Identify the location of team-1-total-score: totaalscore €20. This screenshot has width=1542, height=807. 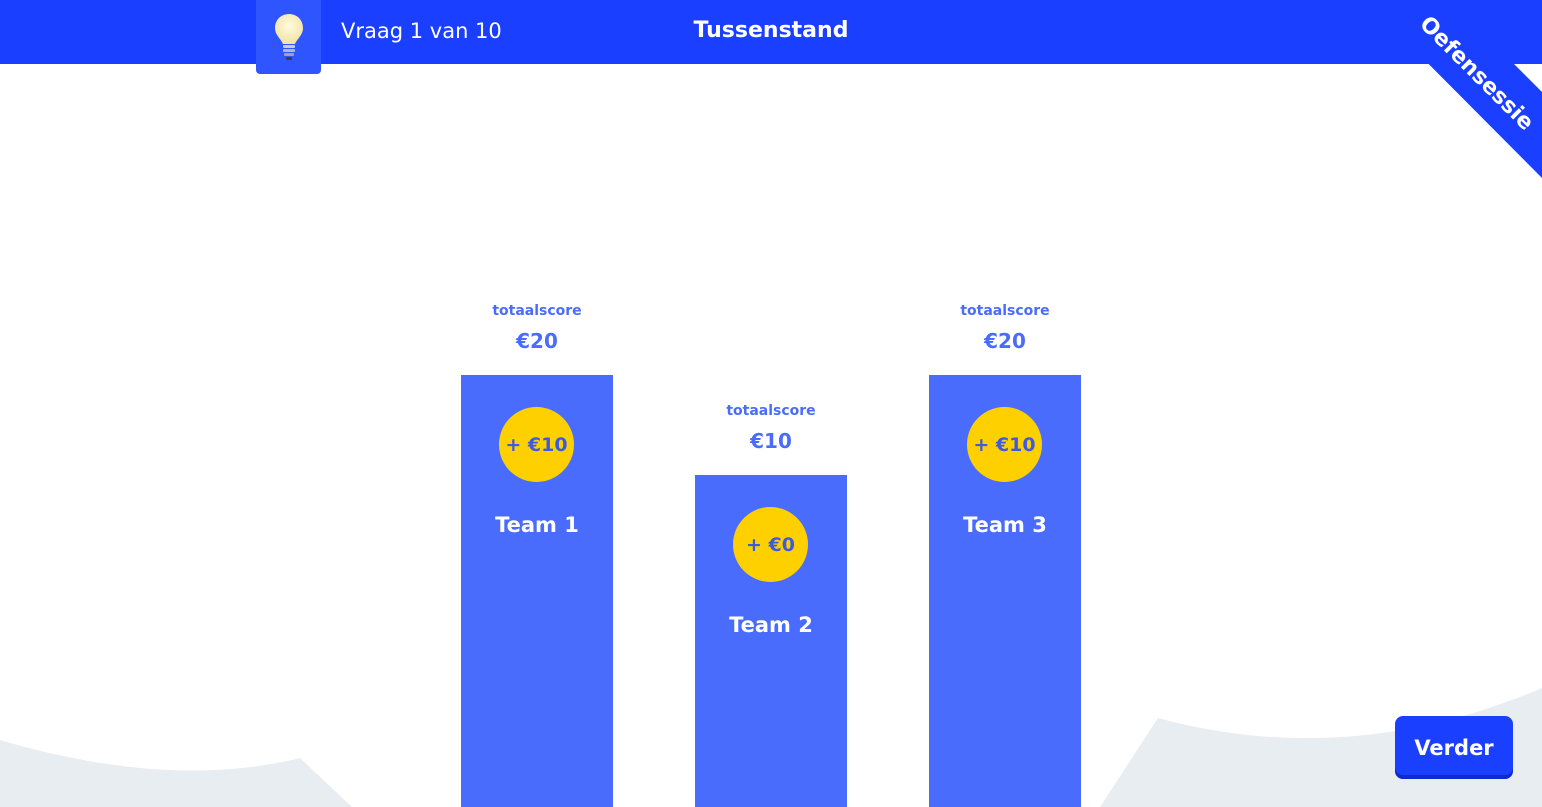
(537, 328).